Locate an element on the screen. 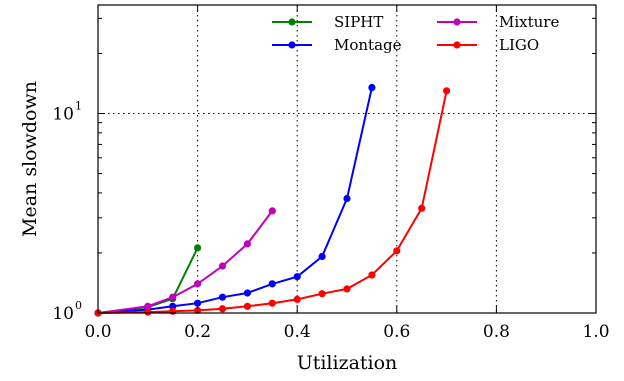 The image size is (624, 381). series-line-mixture is located at coordinates (185, 262).